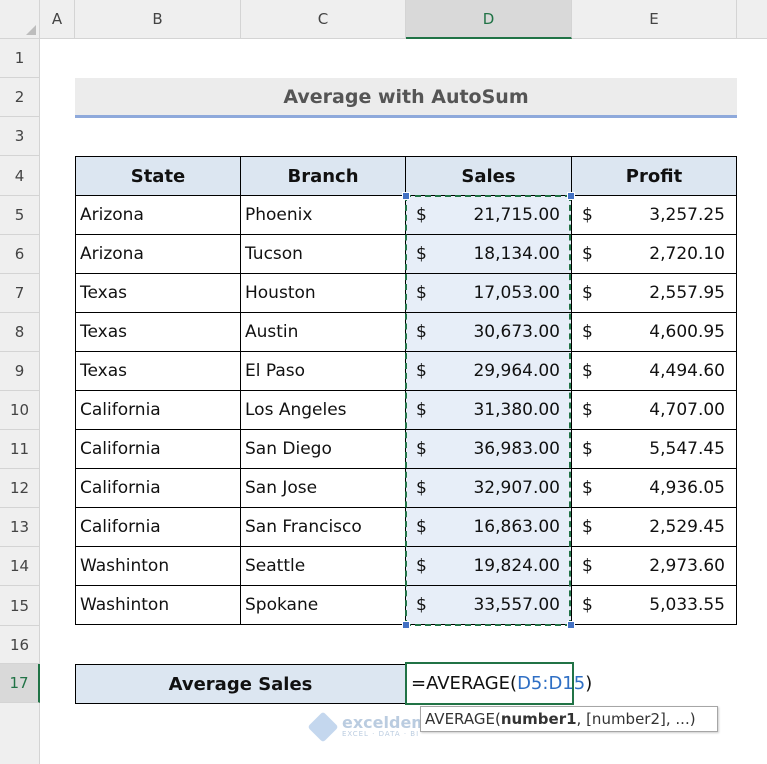 This screenshot has width=767, height=764. Describe the element at coordinates (20, 254) in the screenshot. I see `row-header-6: 6` at that location.